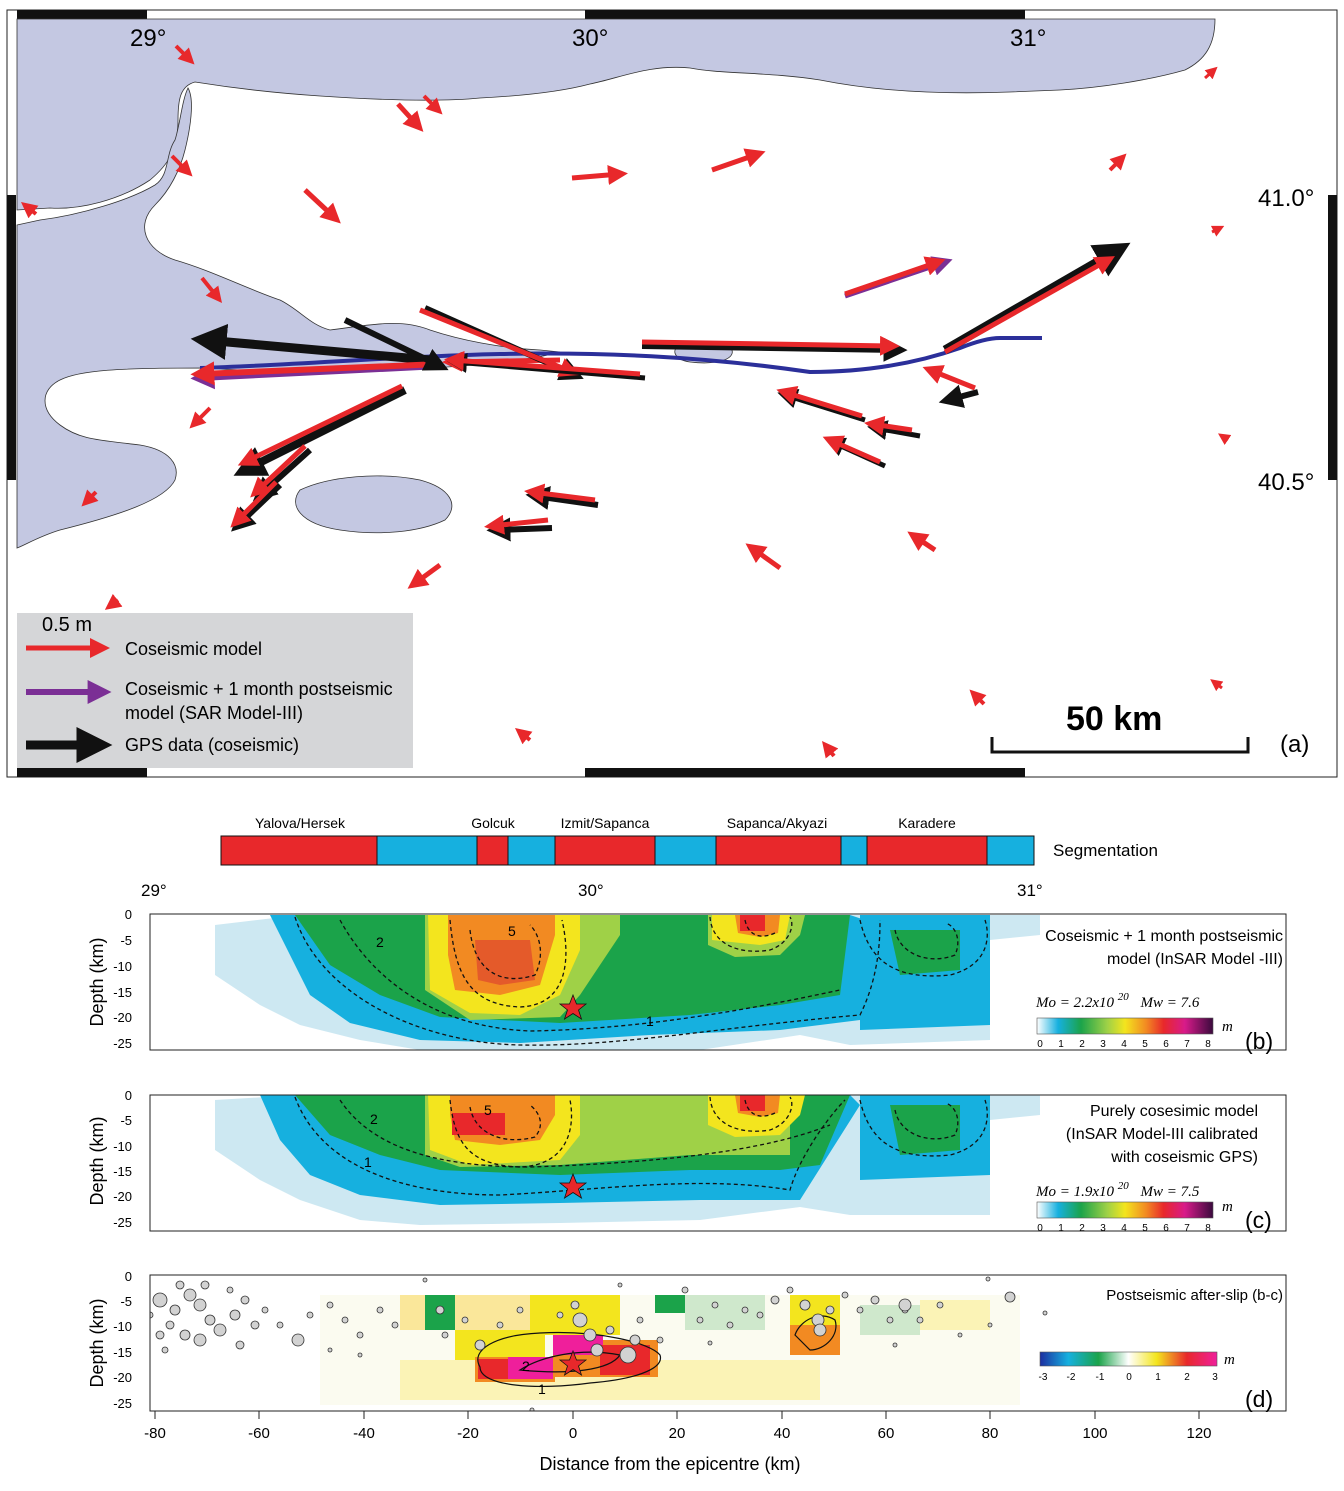 The image size is (1344, 1491). Describe the element at coordinates (1094, 1433) in the screenshot. I see `xtick-label: 100` at that location.